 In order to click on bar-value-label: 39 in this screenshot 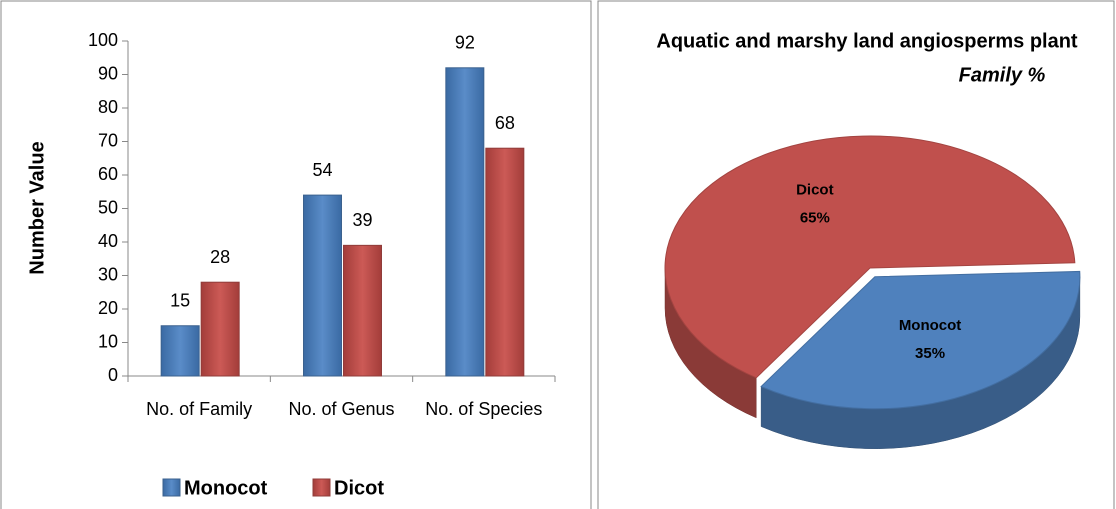, I will do `click(362, 220)`.